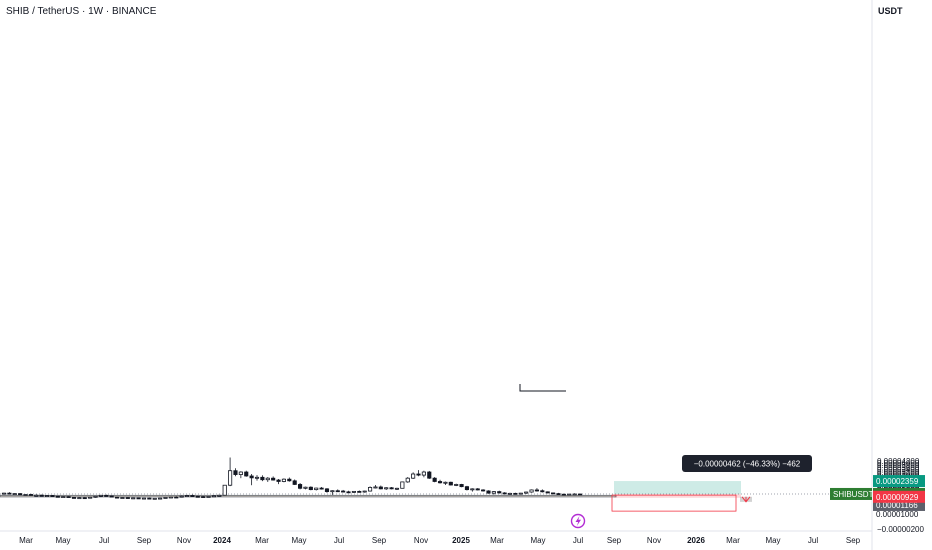 This screenshot has height=550, width=932. I want to click on time-axis-label: Jul, so click(813, 540).